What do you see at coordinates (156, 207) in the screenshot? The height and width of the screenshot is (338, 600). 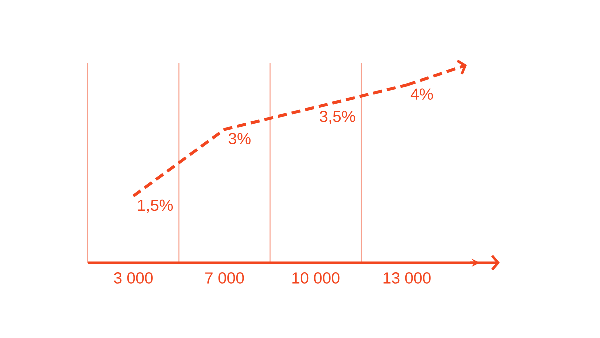 I see `data-label: 1,5%` at bounding box center [156, 207].